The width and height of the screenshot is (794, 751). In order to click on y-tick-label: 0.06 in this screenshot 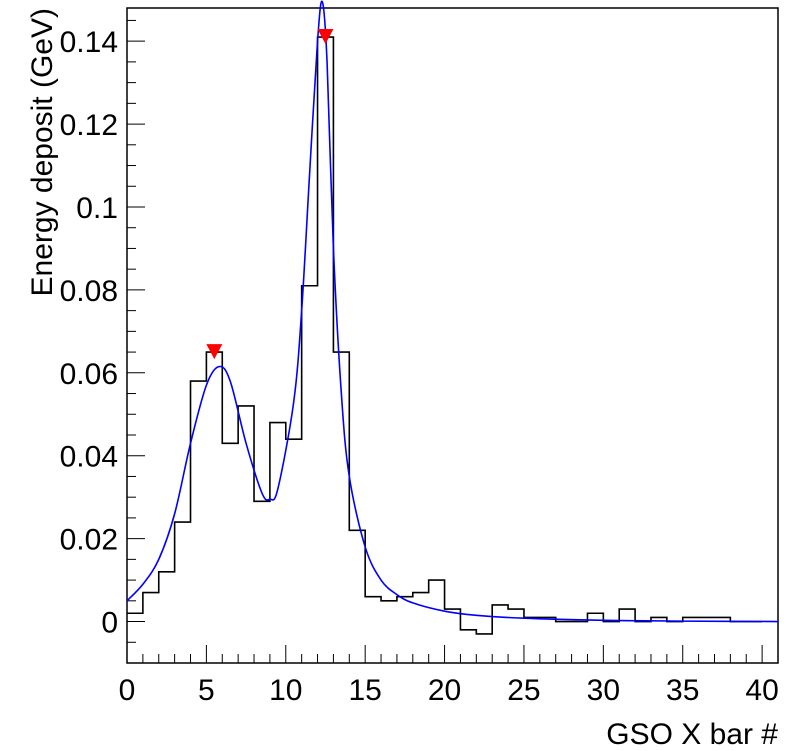, I will do `click(89, 374)`.